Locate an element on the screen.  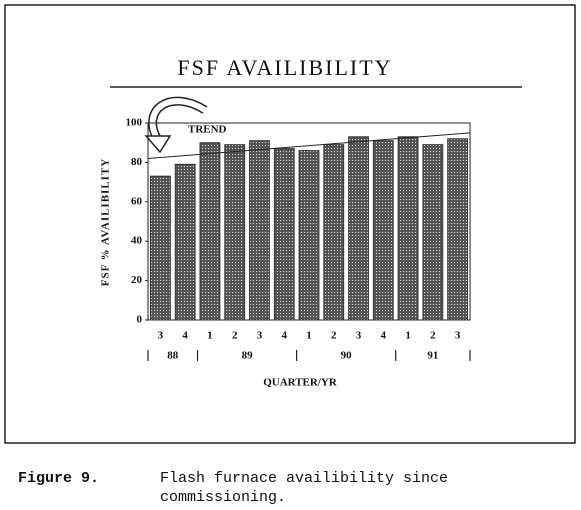
arrow is located at coordinates (178, 120).